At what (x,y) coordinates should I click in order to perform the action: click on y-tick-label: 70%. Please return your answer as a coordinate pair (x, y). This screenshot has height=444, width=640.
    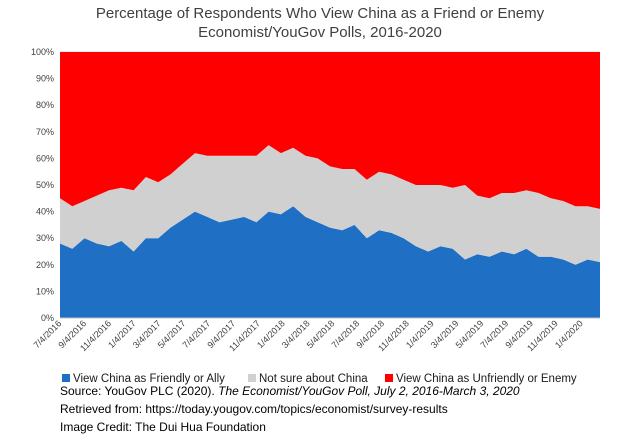
    Looking at the image, I should click on (45, 132).